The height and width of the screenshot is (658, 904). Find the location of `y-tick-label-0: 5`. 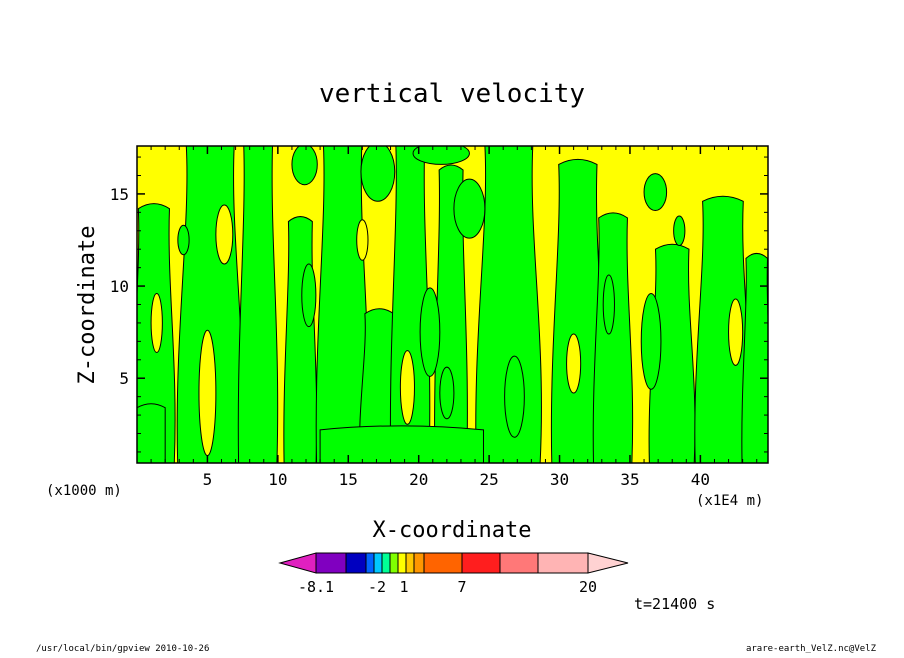

y-tick-label-0: 5 is located at coordinates (124, 378).